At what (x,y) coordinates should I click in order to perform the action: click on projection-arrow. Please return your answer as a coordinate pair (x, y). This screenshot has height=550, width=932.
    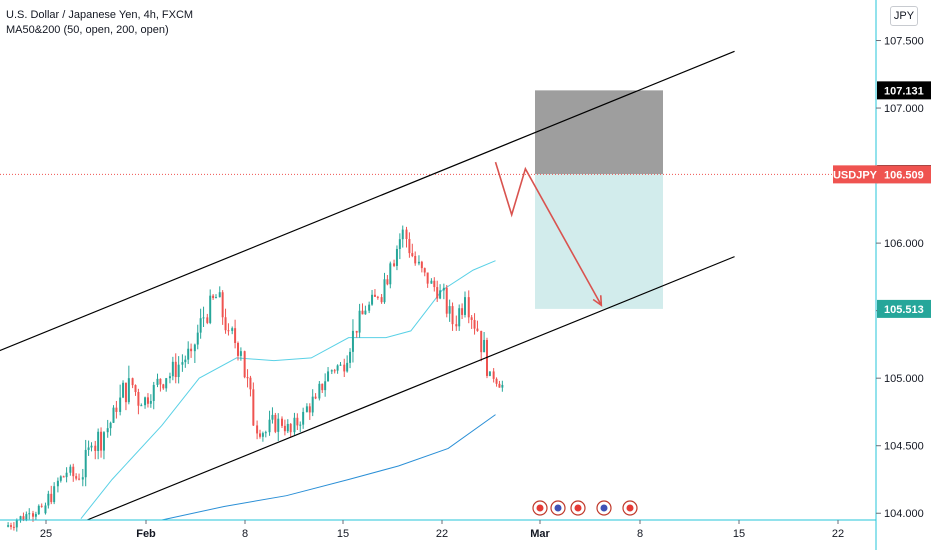
    Looking at the image, I should click on (548, 234).